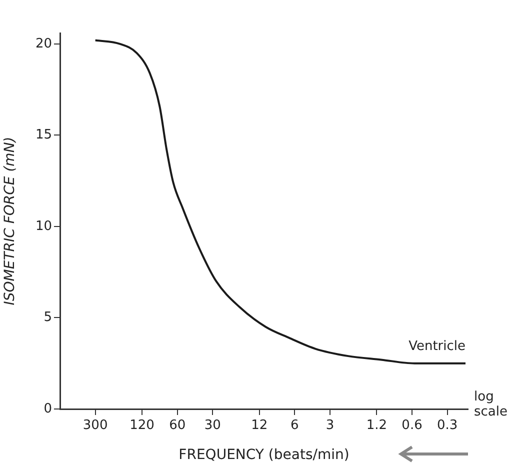  Describe the element at coordinates (491, 404) in the screenshot. I see `text: log scale` at that location.